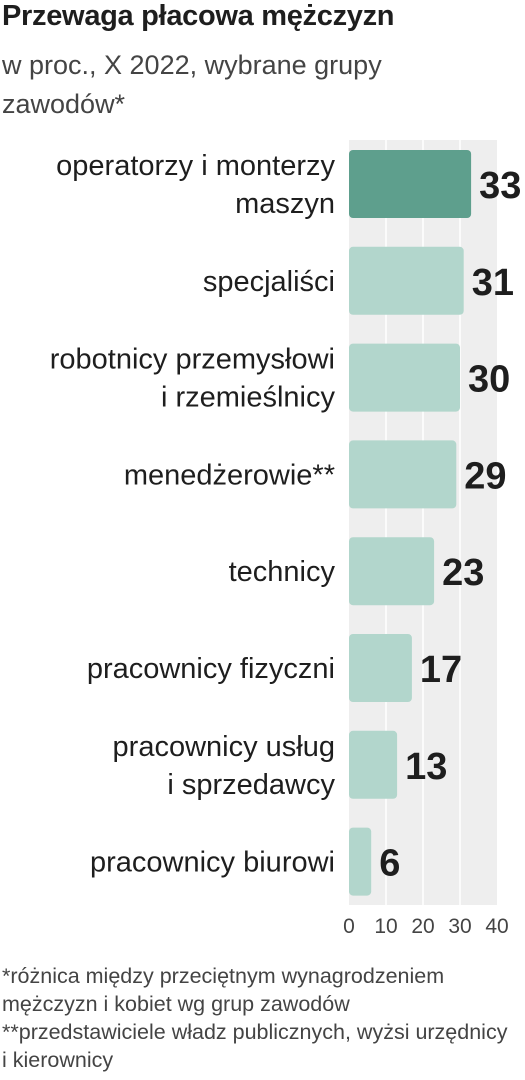 The image size is (525, 1080). Describe the element at coordinates (349, 926) in the screenshot. I see `x-tick-0: 0` at that location.